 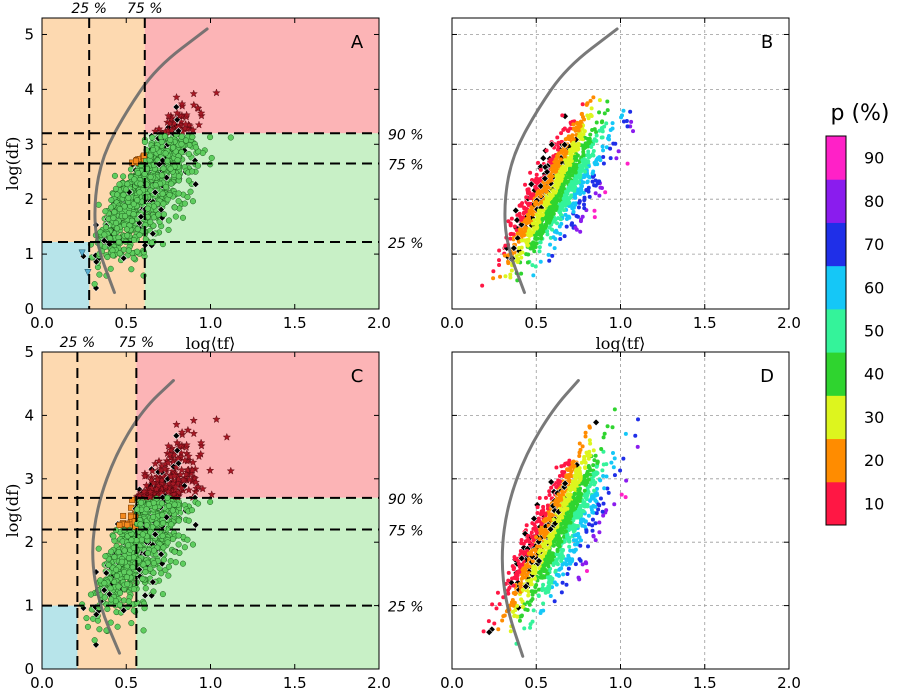 What do you see at coordinates (29, 89) in the screenshot?
I see `y-tick-label: 4` at bounding box center [29, 89].